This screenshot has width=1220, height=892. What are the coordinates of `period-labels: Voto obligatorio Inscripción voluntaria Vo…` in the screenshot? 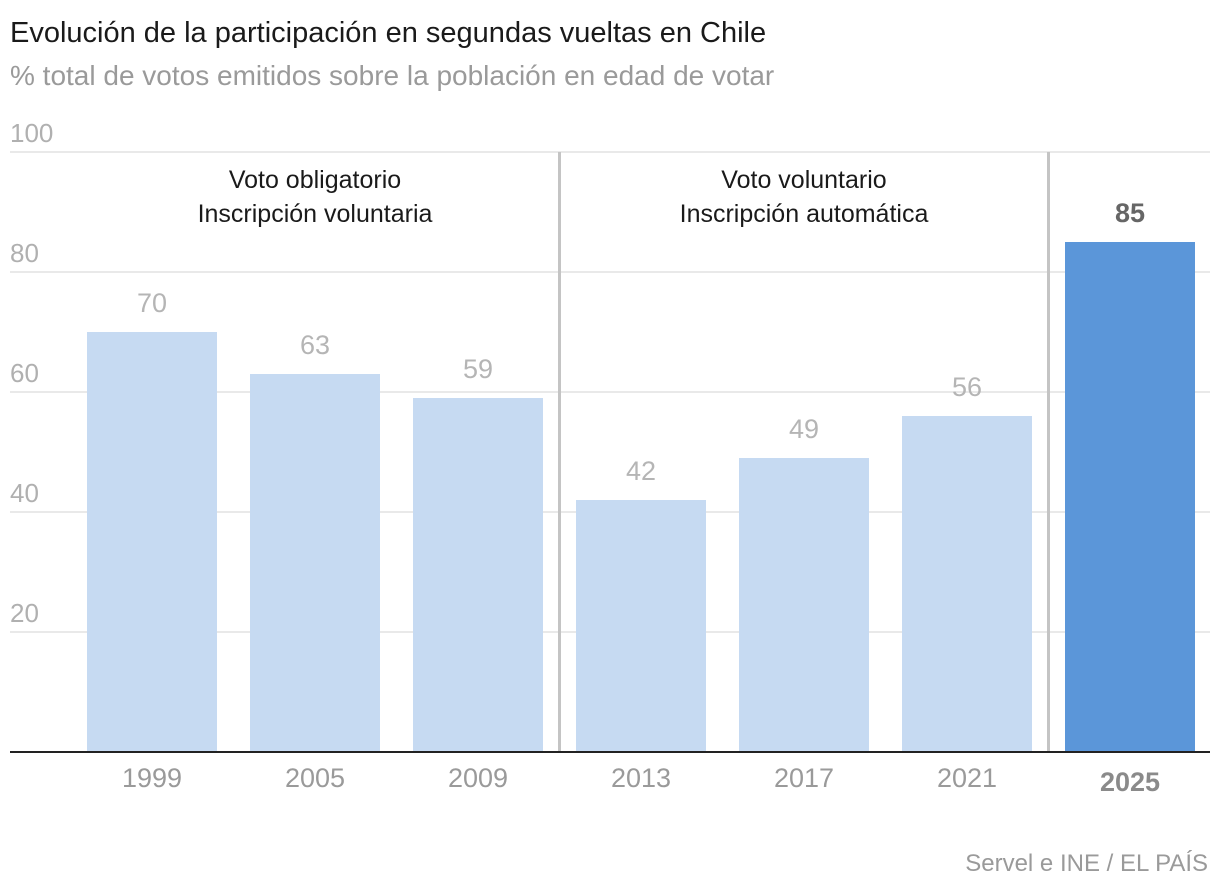 It's located at (563, 197).